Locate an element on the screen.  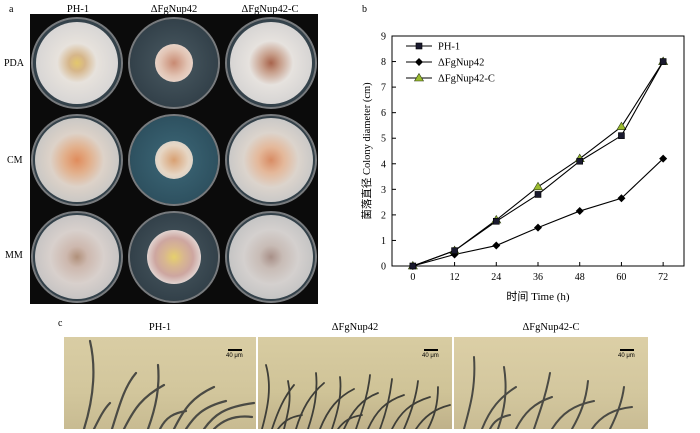
panel-a-col-label-ph1: PH-1 is located at coordinates (78, 9).